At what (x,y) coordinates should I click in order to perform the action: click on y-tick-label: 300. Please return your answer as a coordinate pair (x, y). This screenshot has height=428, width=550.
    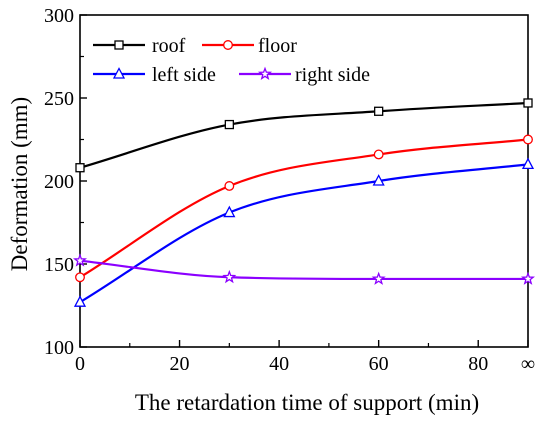
    Looking at the image, I should click on (59, 16).